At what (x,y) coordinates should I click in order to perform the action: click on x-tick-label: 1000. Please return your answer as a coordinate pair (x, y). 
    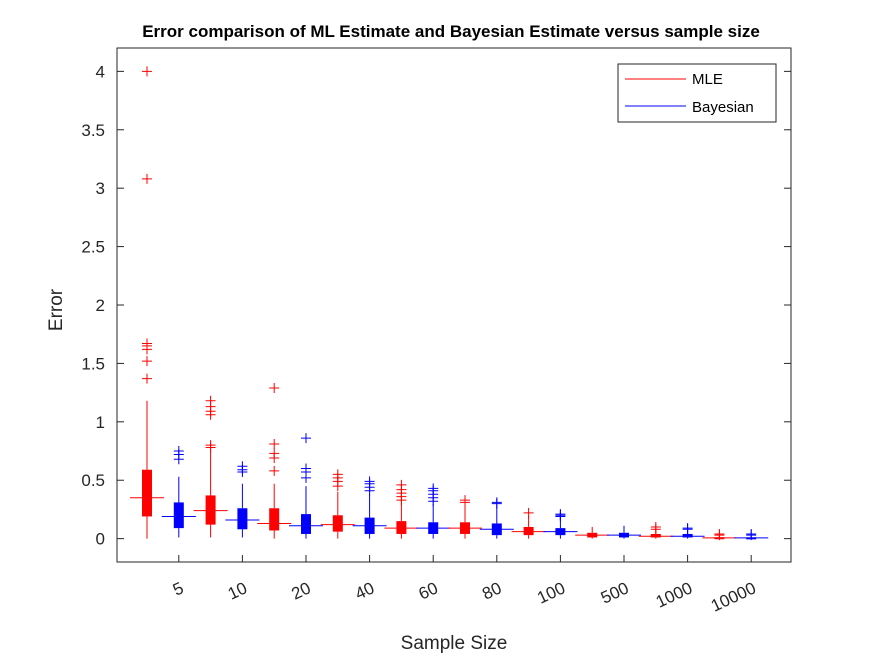
    Looking at the image, I should click on (674, 594).